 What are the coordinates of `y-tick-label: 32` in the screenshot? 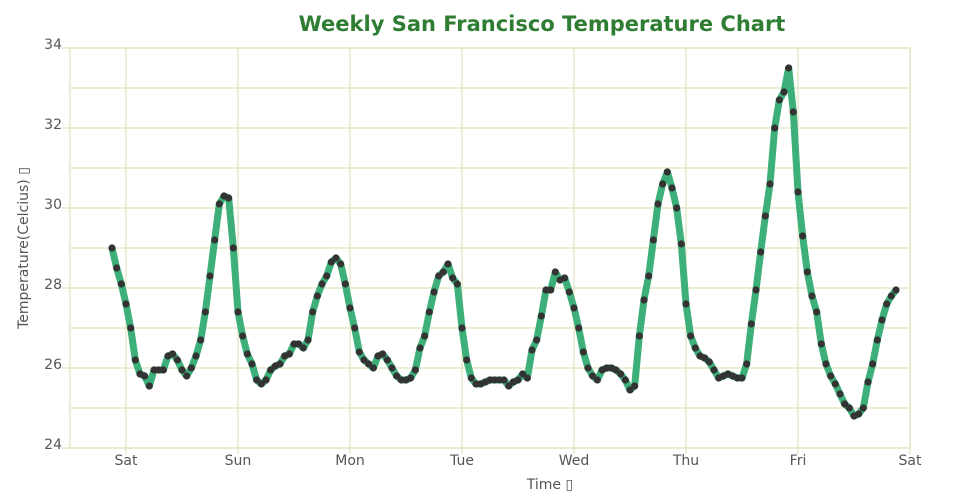 It's located at (53, 125).